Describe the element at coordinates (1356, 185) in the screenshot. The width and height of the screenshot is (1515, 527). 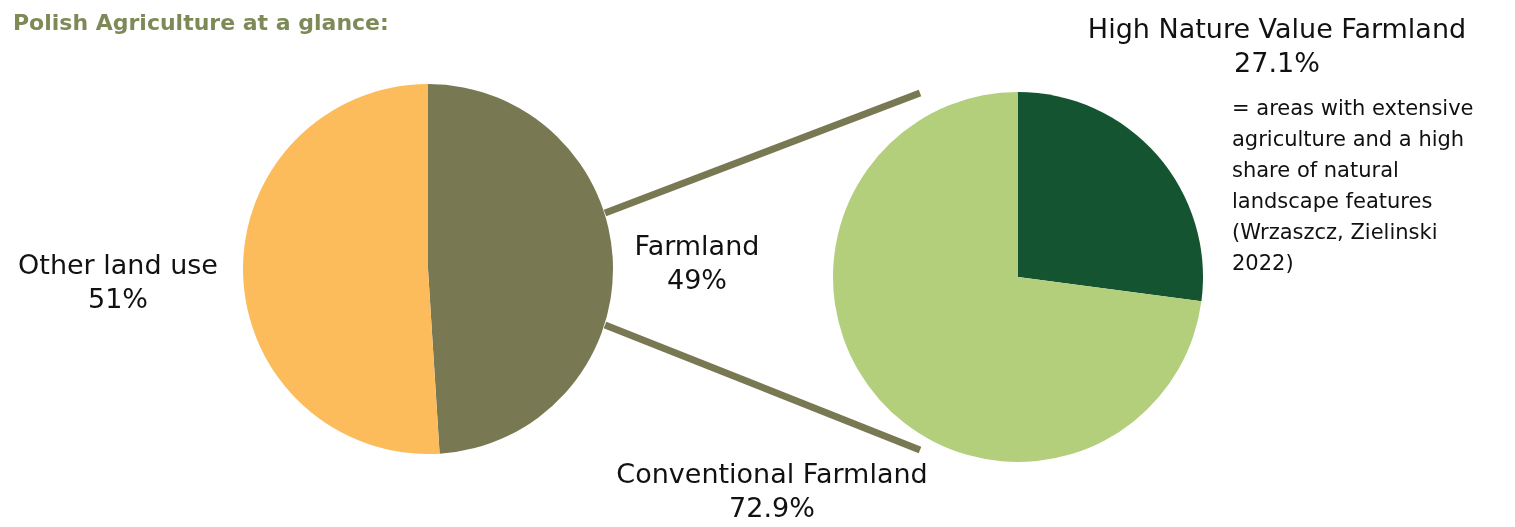
I see `text: = areas with extensive agriculture and a high share of natural landscape features (Wrzaszcz, Zielinski 2022)` at that location.